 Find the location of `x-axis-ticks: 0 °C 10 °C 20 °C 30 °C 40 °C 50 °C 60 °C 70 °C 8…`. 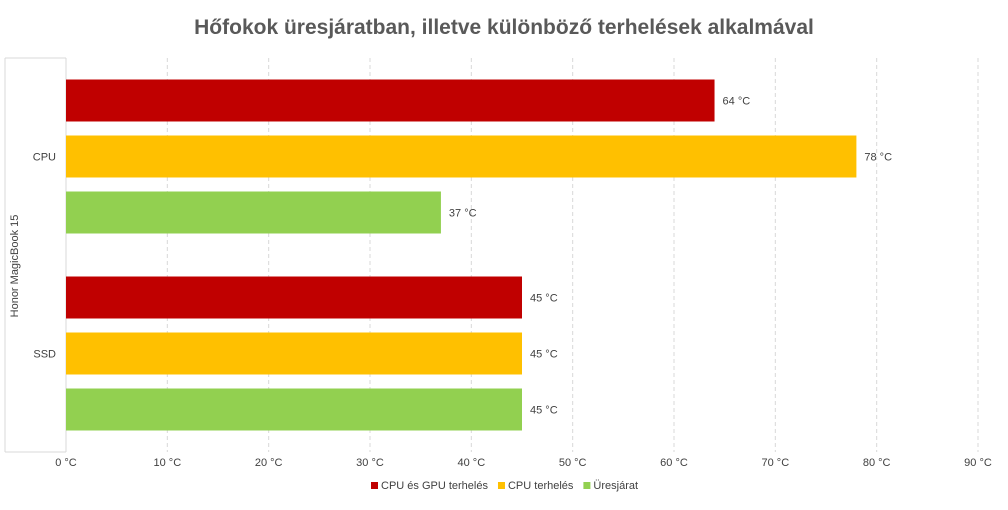

x-axis-ticks: 0 °C 10 °C 20 °C 30 °C 40 °C 50 °C 60 °C 70 °C 8… is located at coordinates (523, 463).